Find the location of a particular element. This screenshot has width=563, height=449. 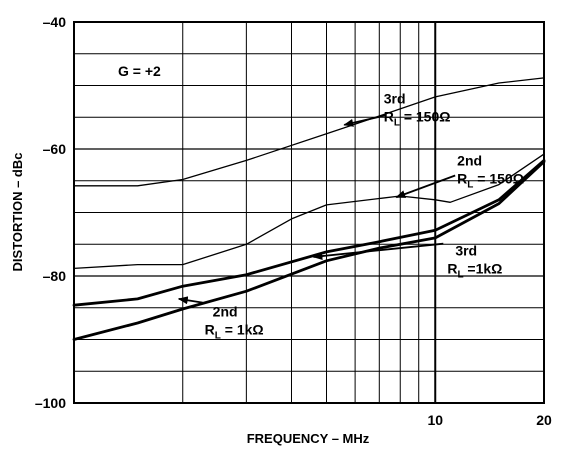

annotation-load-second-1k: RL = 1kΩ is located at coordinates (234, 332).